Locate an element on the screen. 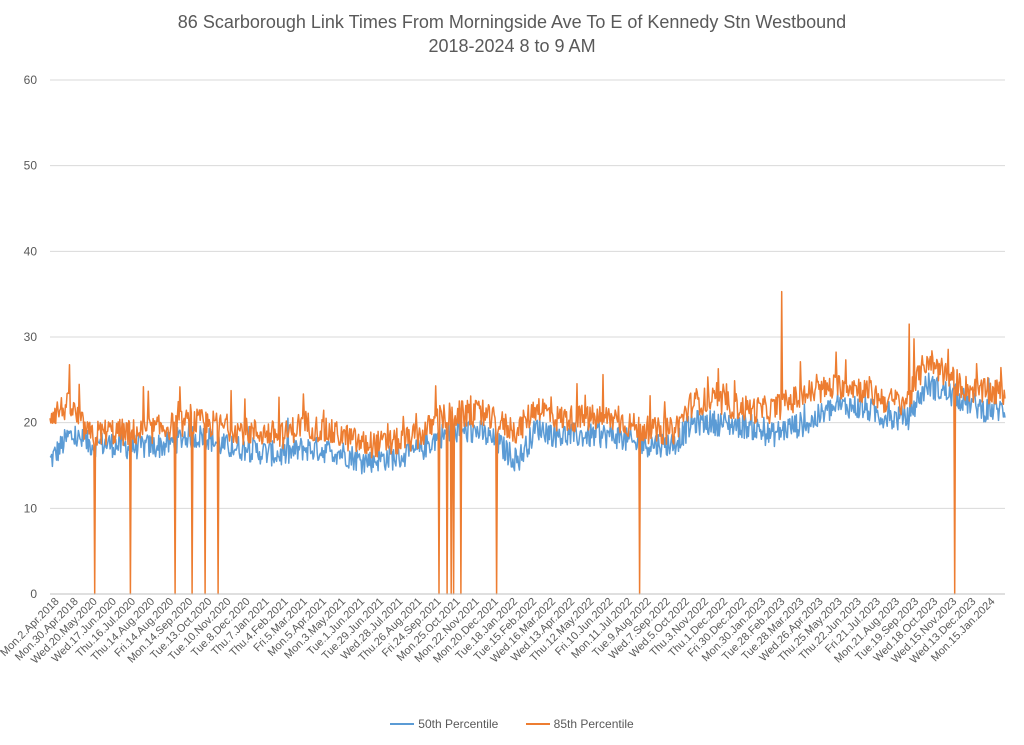 The height and width of the screenshot is (745, 1024). series-line-50th-percentile is located at coordinates (527, 423).